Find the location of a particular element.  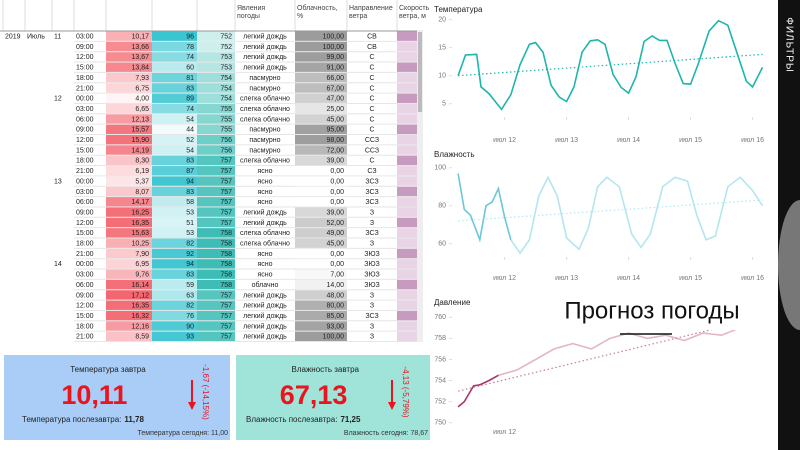

table-cell: ЗСЗ is located at coordinates (371, 233).